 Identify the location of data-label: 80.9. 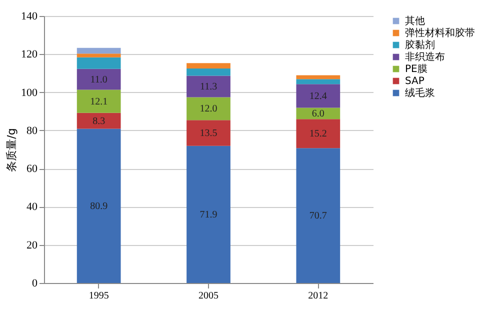
(99, 206).